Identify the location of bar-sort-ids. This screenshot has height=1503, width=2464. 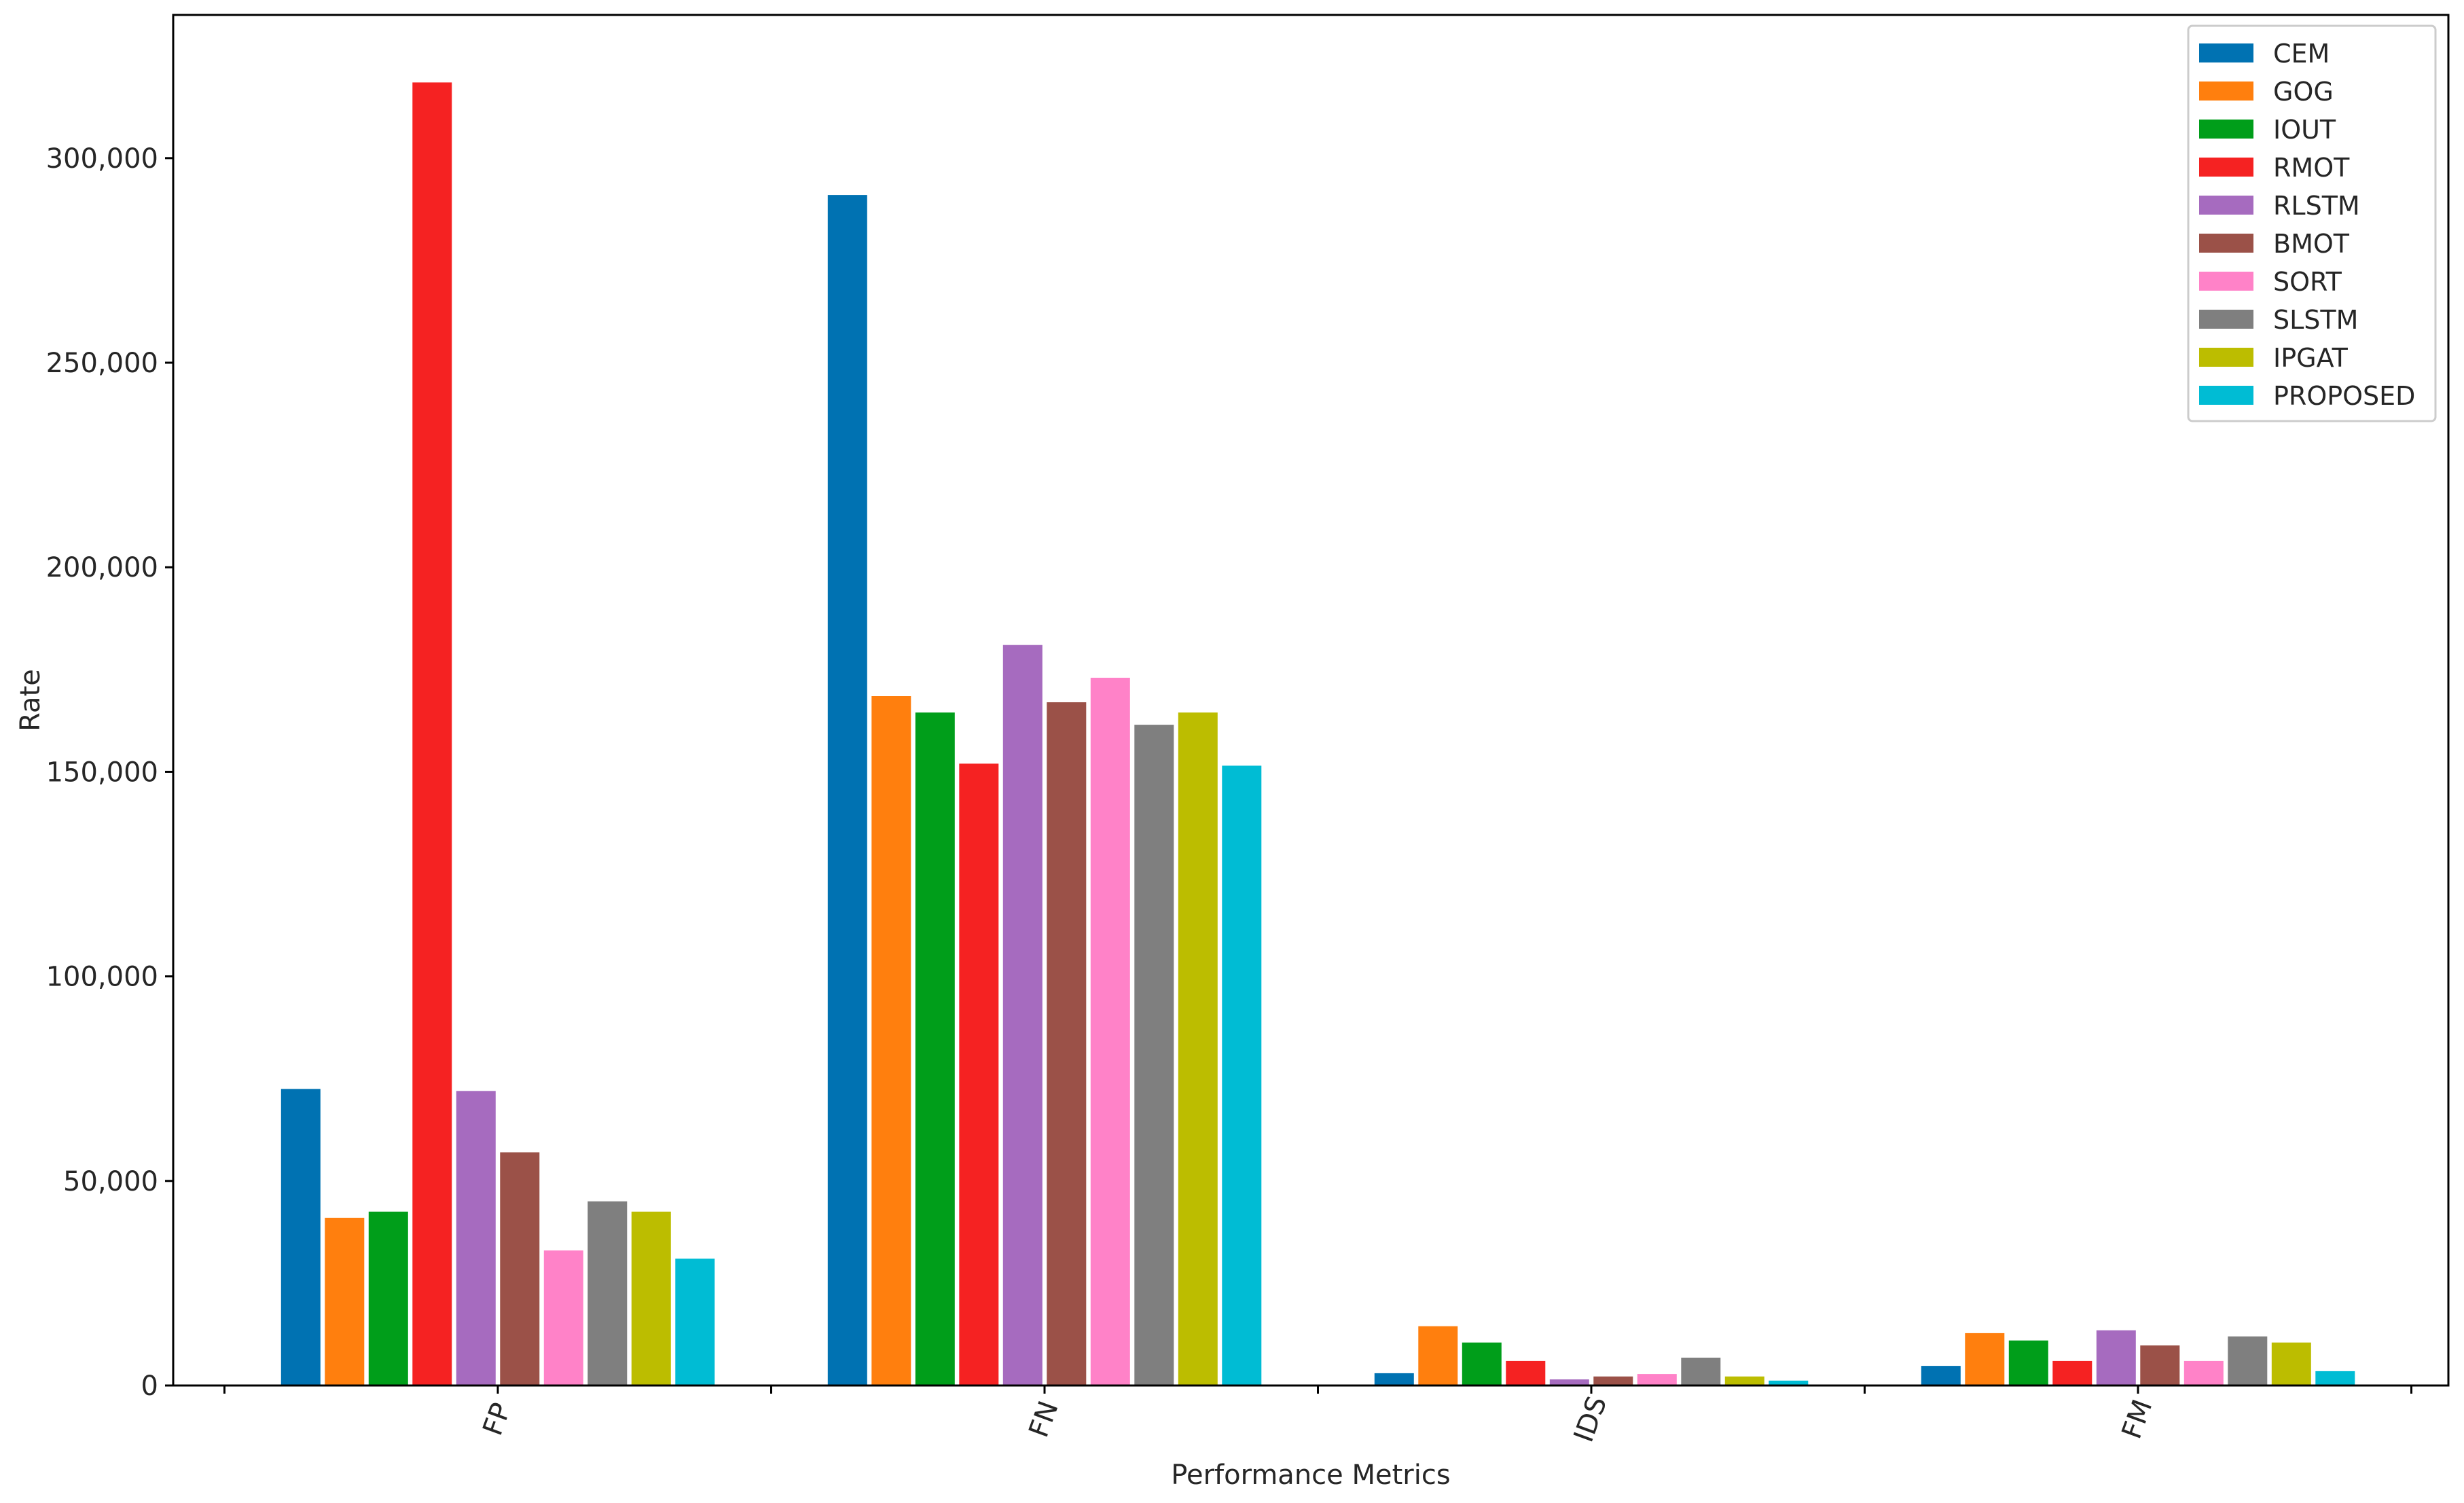
(1657, 1380).